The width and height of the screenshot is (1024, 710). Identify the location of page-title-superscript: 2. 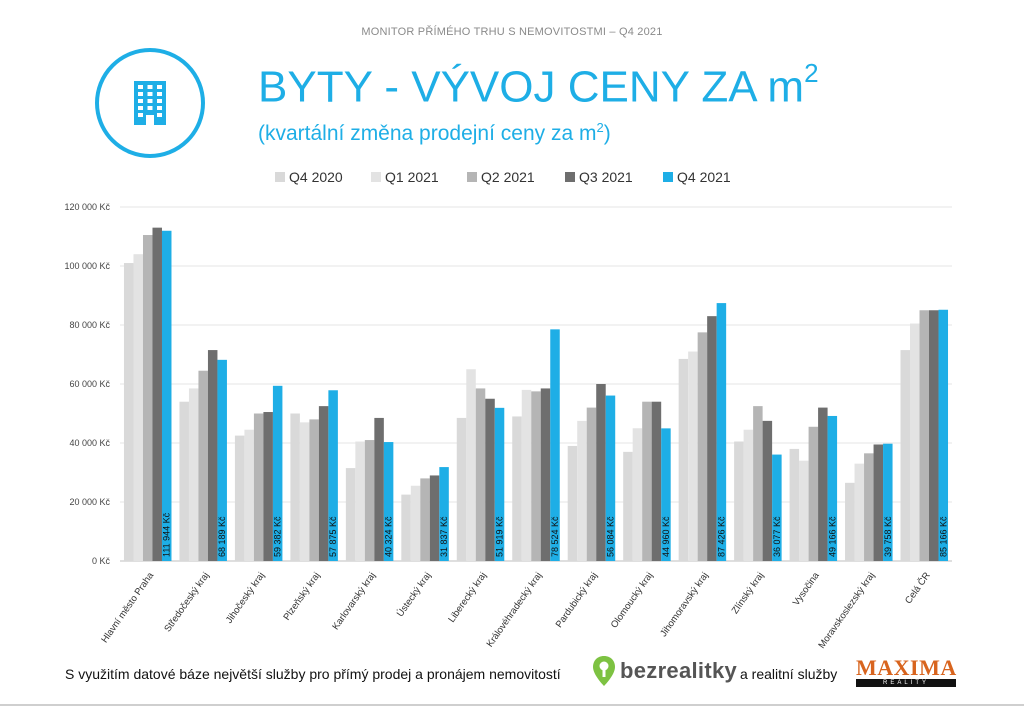
(811, 73).